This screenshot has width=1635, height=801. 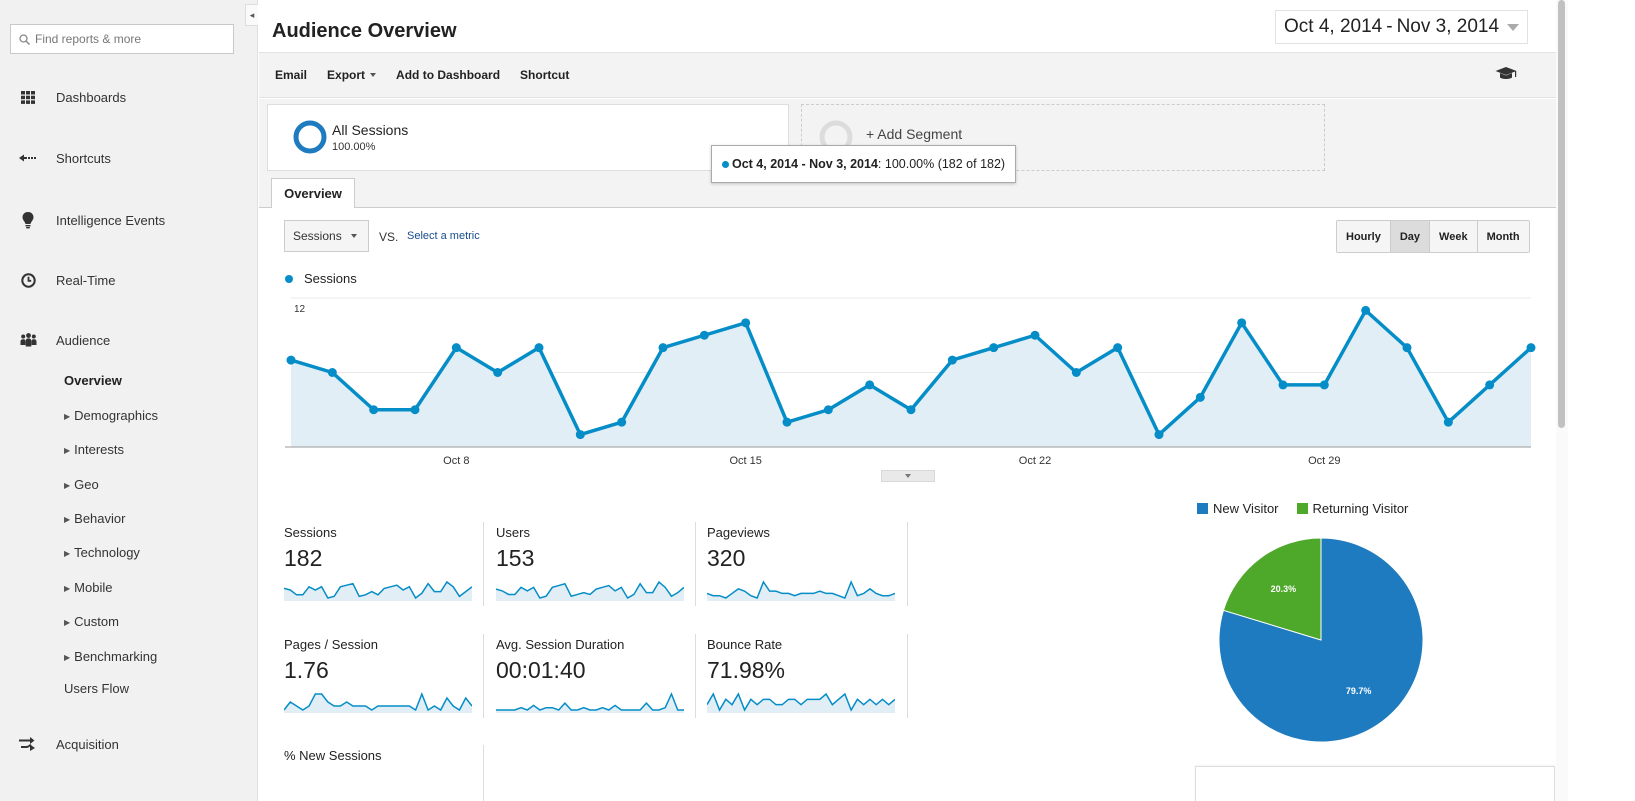 What do you see at coordinates (88, 39) in the screenshot?
I see `search-placeholder: Find reports & more` at bounding box center [88, 39].